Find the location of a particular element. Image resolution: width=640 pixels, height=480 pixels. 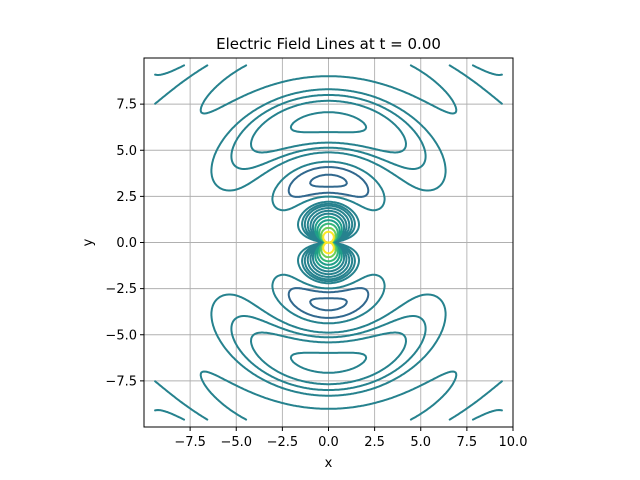

y-tick-label: −5.0 is located at coordinates (121, 335).